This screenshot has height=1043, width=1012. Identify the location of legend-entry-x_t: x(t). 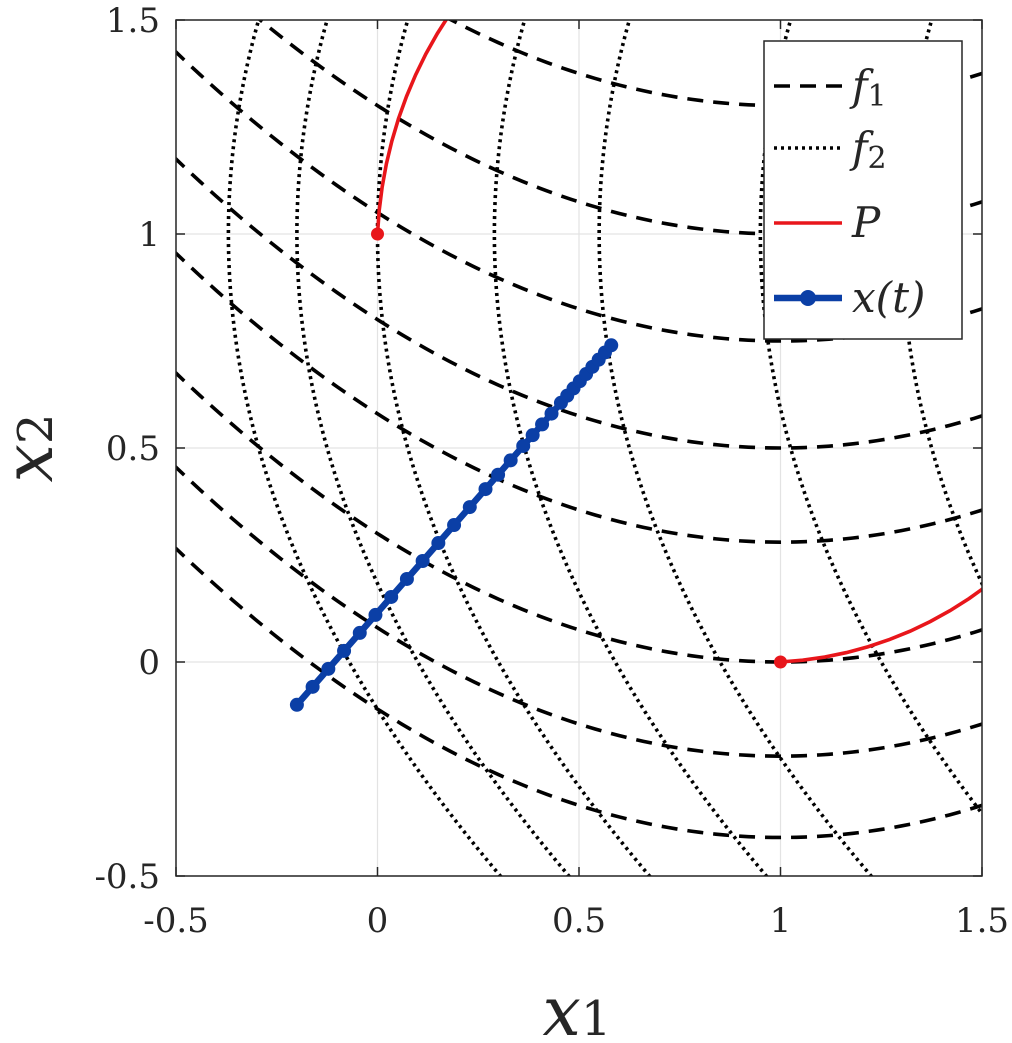
(849, 297).